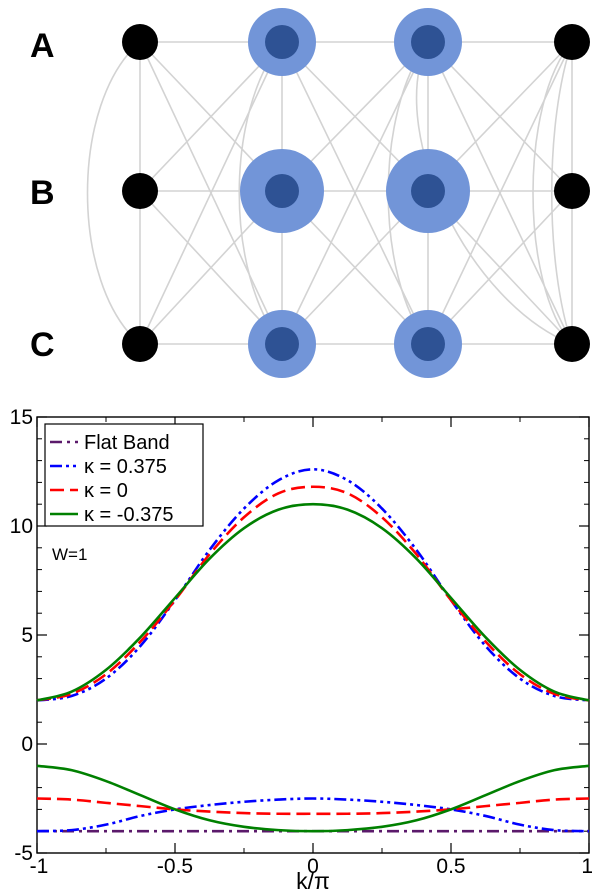 Image resolution: width=592 pixels, height=894 pixels. I want to click on series-line-2-lower, so click(313, 815).